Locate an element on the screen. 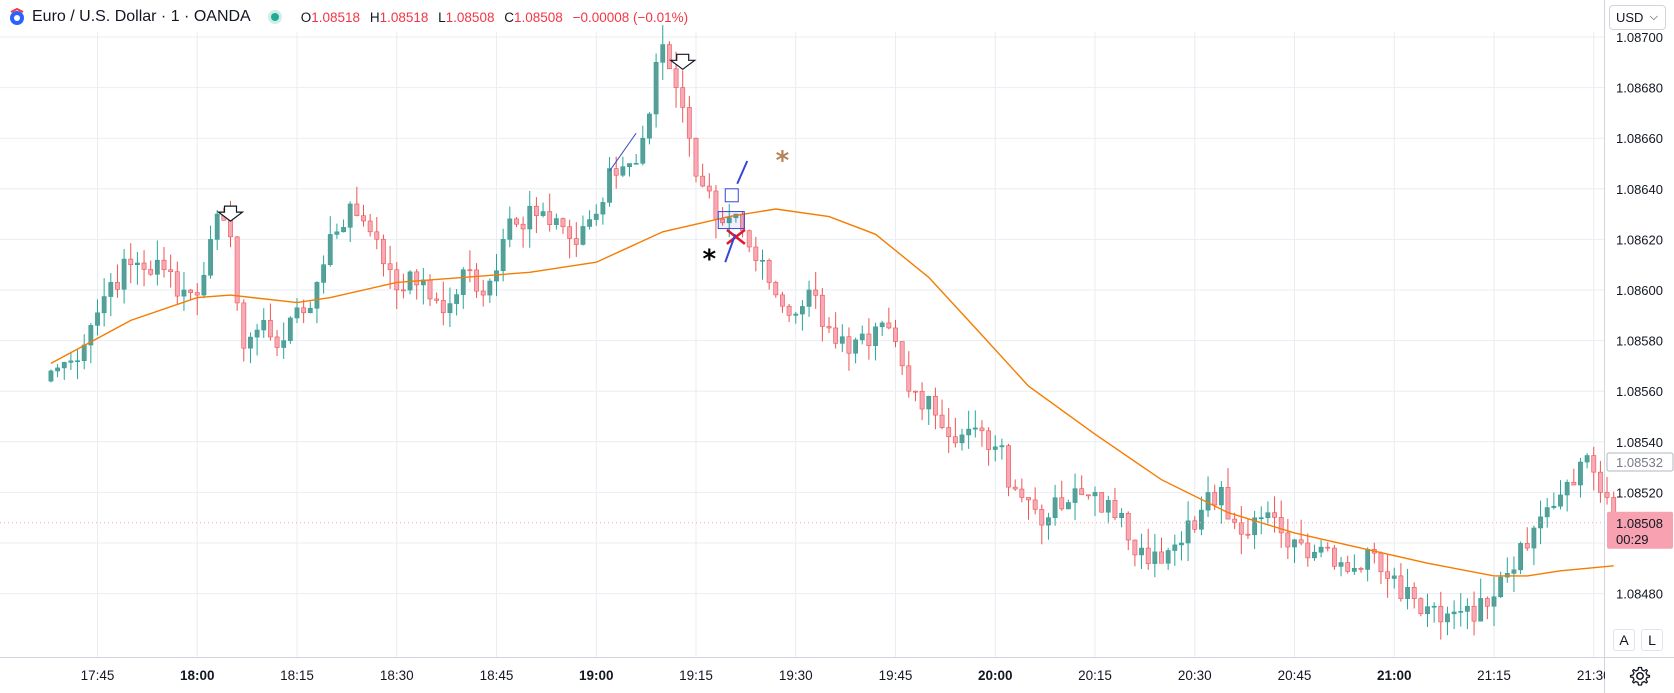 This screenshot has width=1674, height=693. time-tick-label: 20:15 is located at coordinates (1095, 675).